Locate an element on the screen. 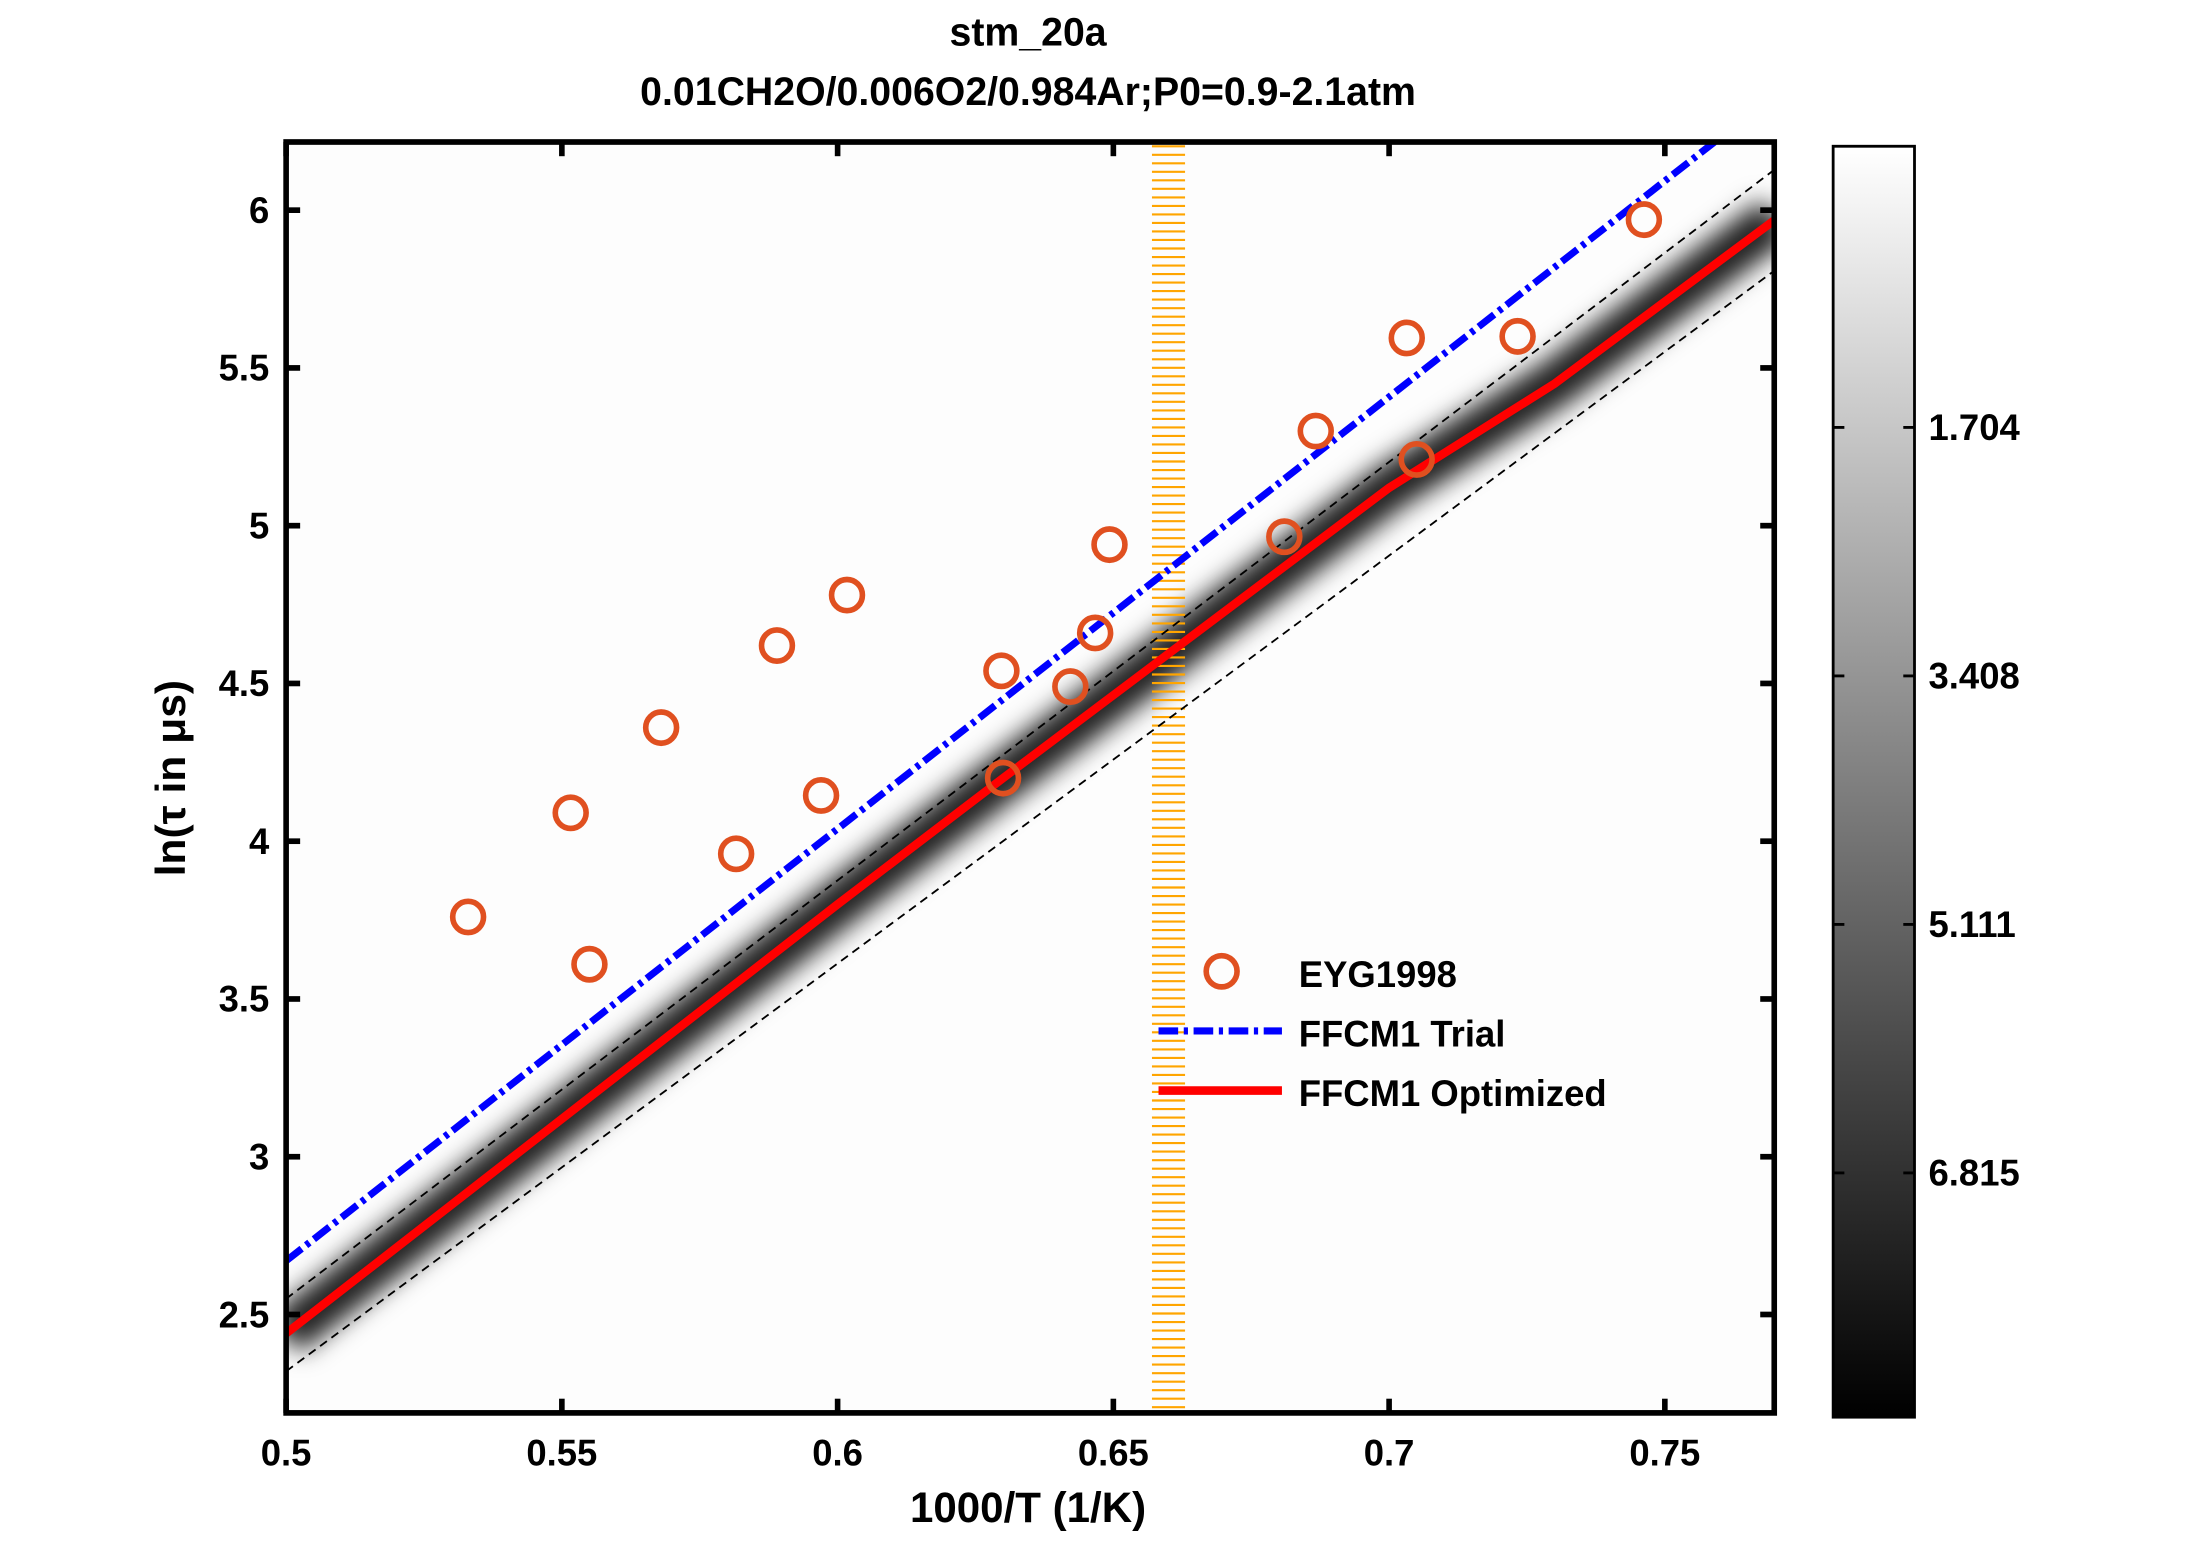  legend-label-ffcm1-trial: FFCM1 Trial is located at coordinates (1402, 1033).